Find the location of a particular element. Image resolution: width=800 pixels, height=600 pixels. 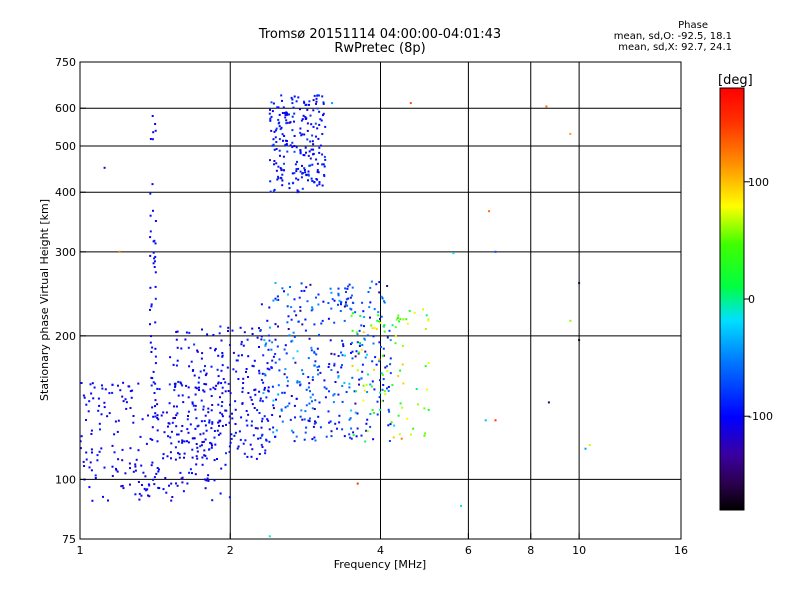

phase-stats-x: mean, sd,X: 92.7, 24.1 is located at coordinates (675, 47).